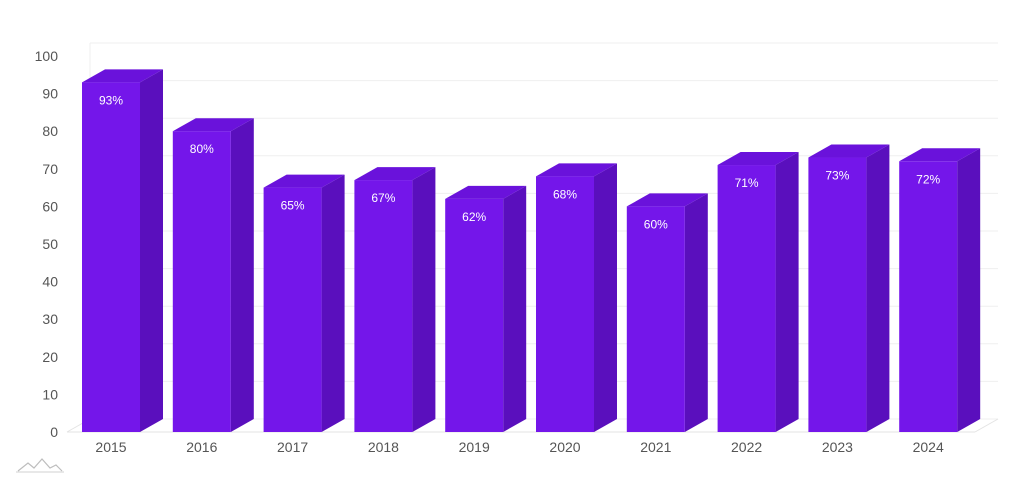  I want to click on y-tick-label: 40, so click(50, 282).